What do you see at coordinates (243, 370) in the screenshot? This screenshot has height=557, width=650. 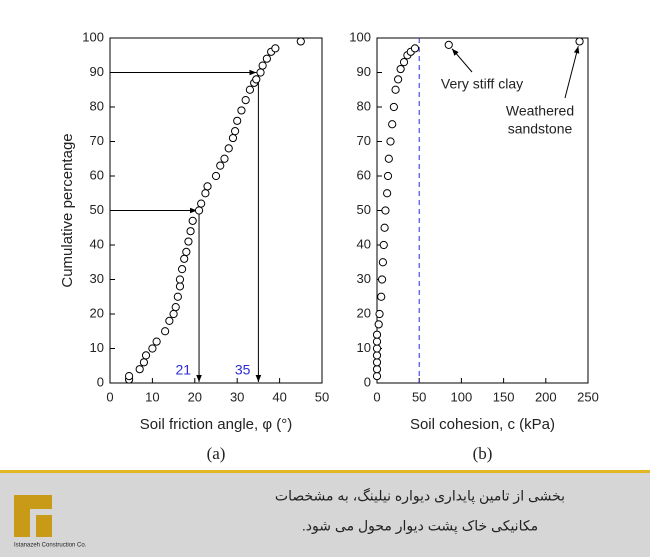 I see `guide-label: 35` at bounding box center [243, 370].